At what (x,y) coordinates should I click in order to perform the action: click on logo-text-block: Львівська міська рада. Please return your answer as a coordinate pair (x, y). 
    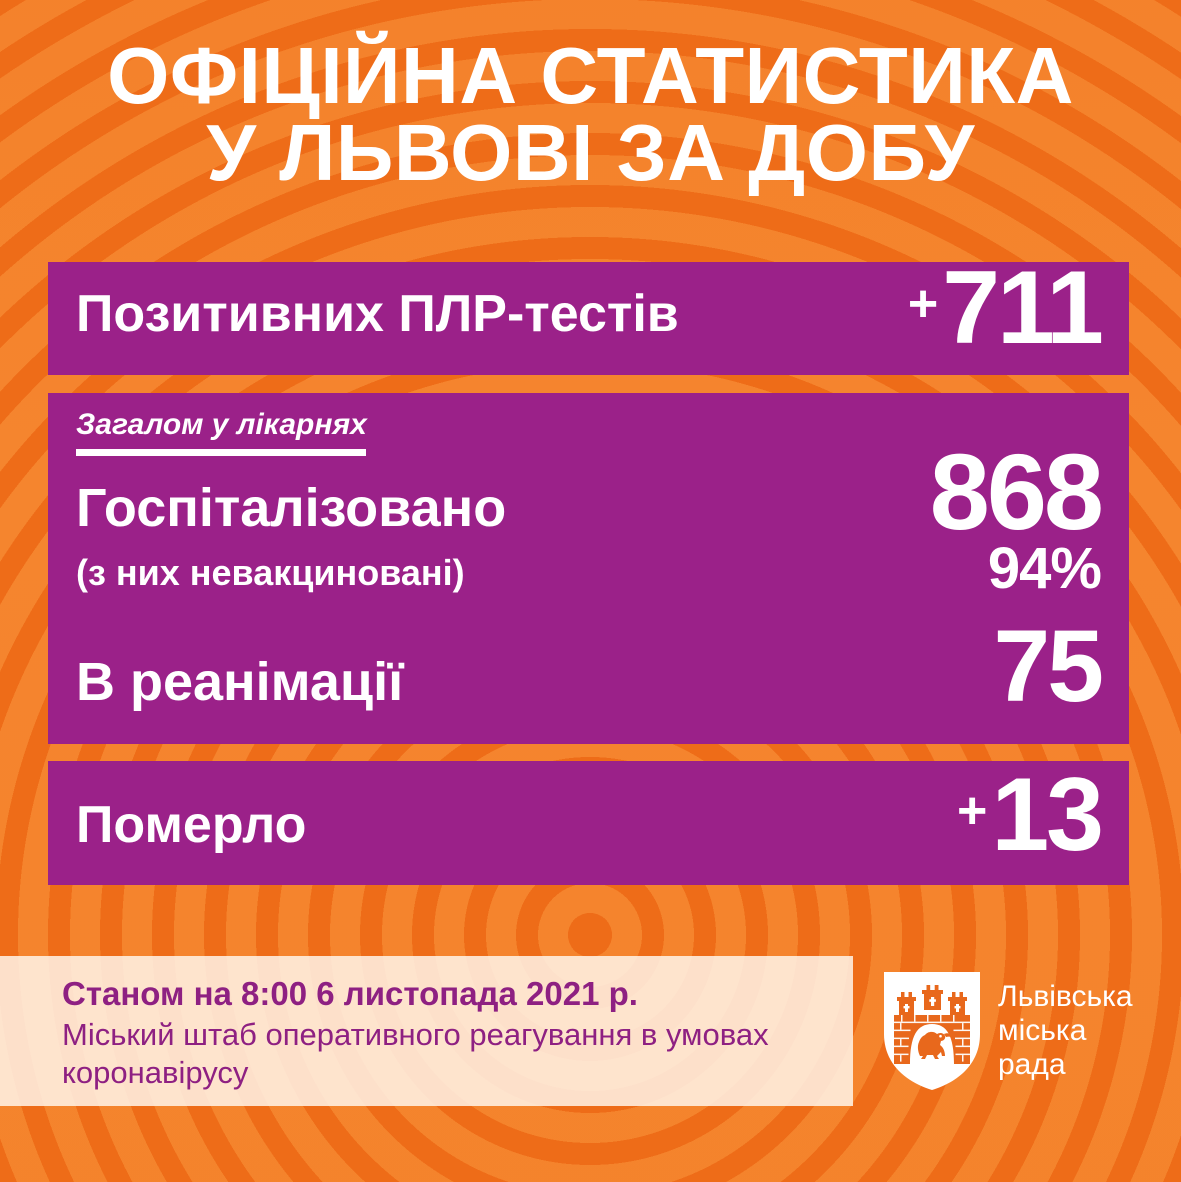
    Looking at the image, I should click on (1065, 1031).